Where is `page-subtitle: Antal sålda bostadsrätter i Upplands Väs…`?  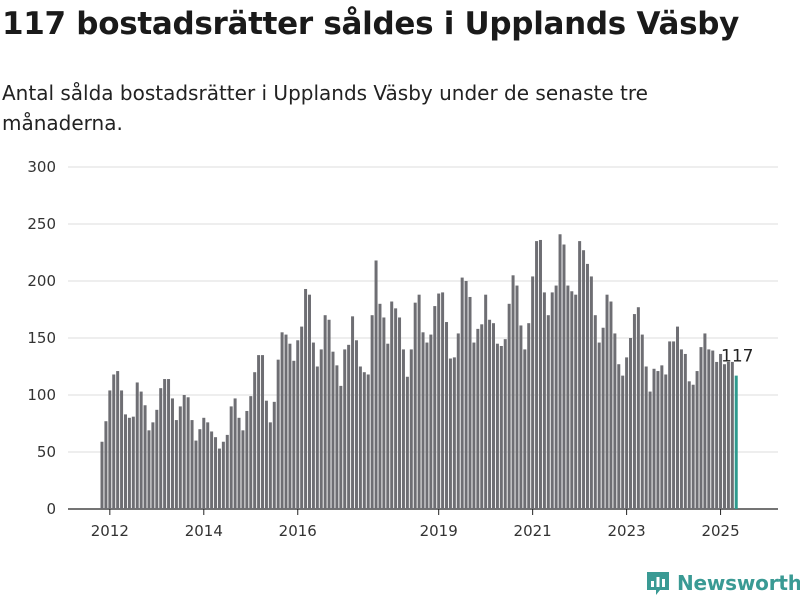 page-subtitle: Antal sålda bostadsrätter i Upplands Väs… is located at coordinates (325, 108).